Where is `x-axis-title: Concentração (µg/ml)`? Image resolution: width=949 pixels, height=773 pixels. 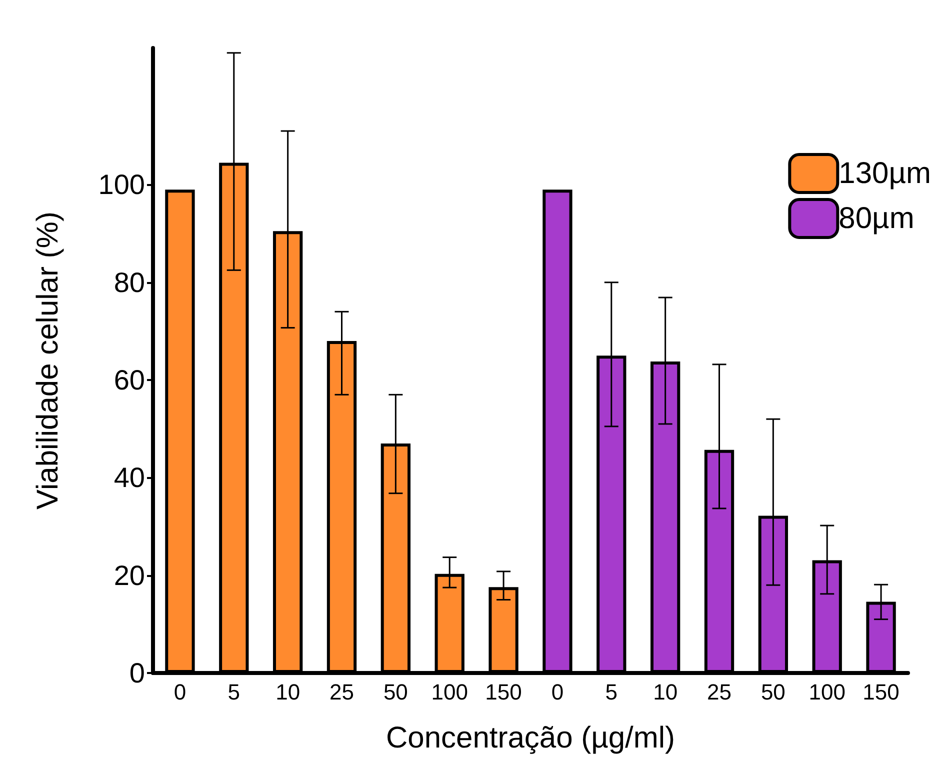
x-axis-title: Concentração (µg/ml) is located at coordinates (531, 738).